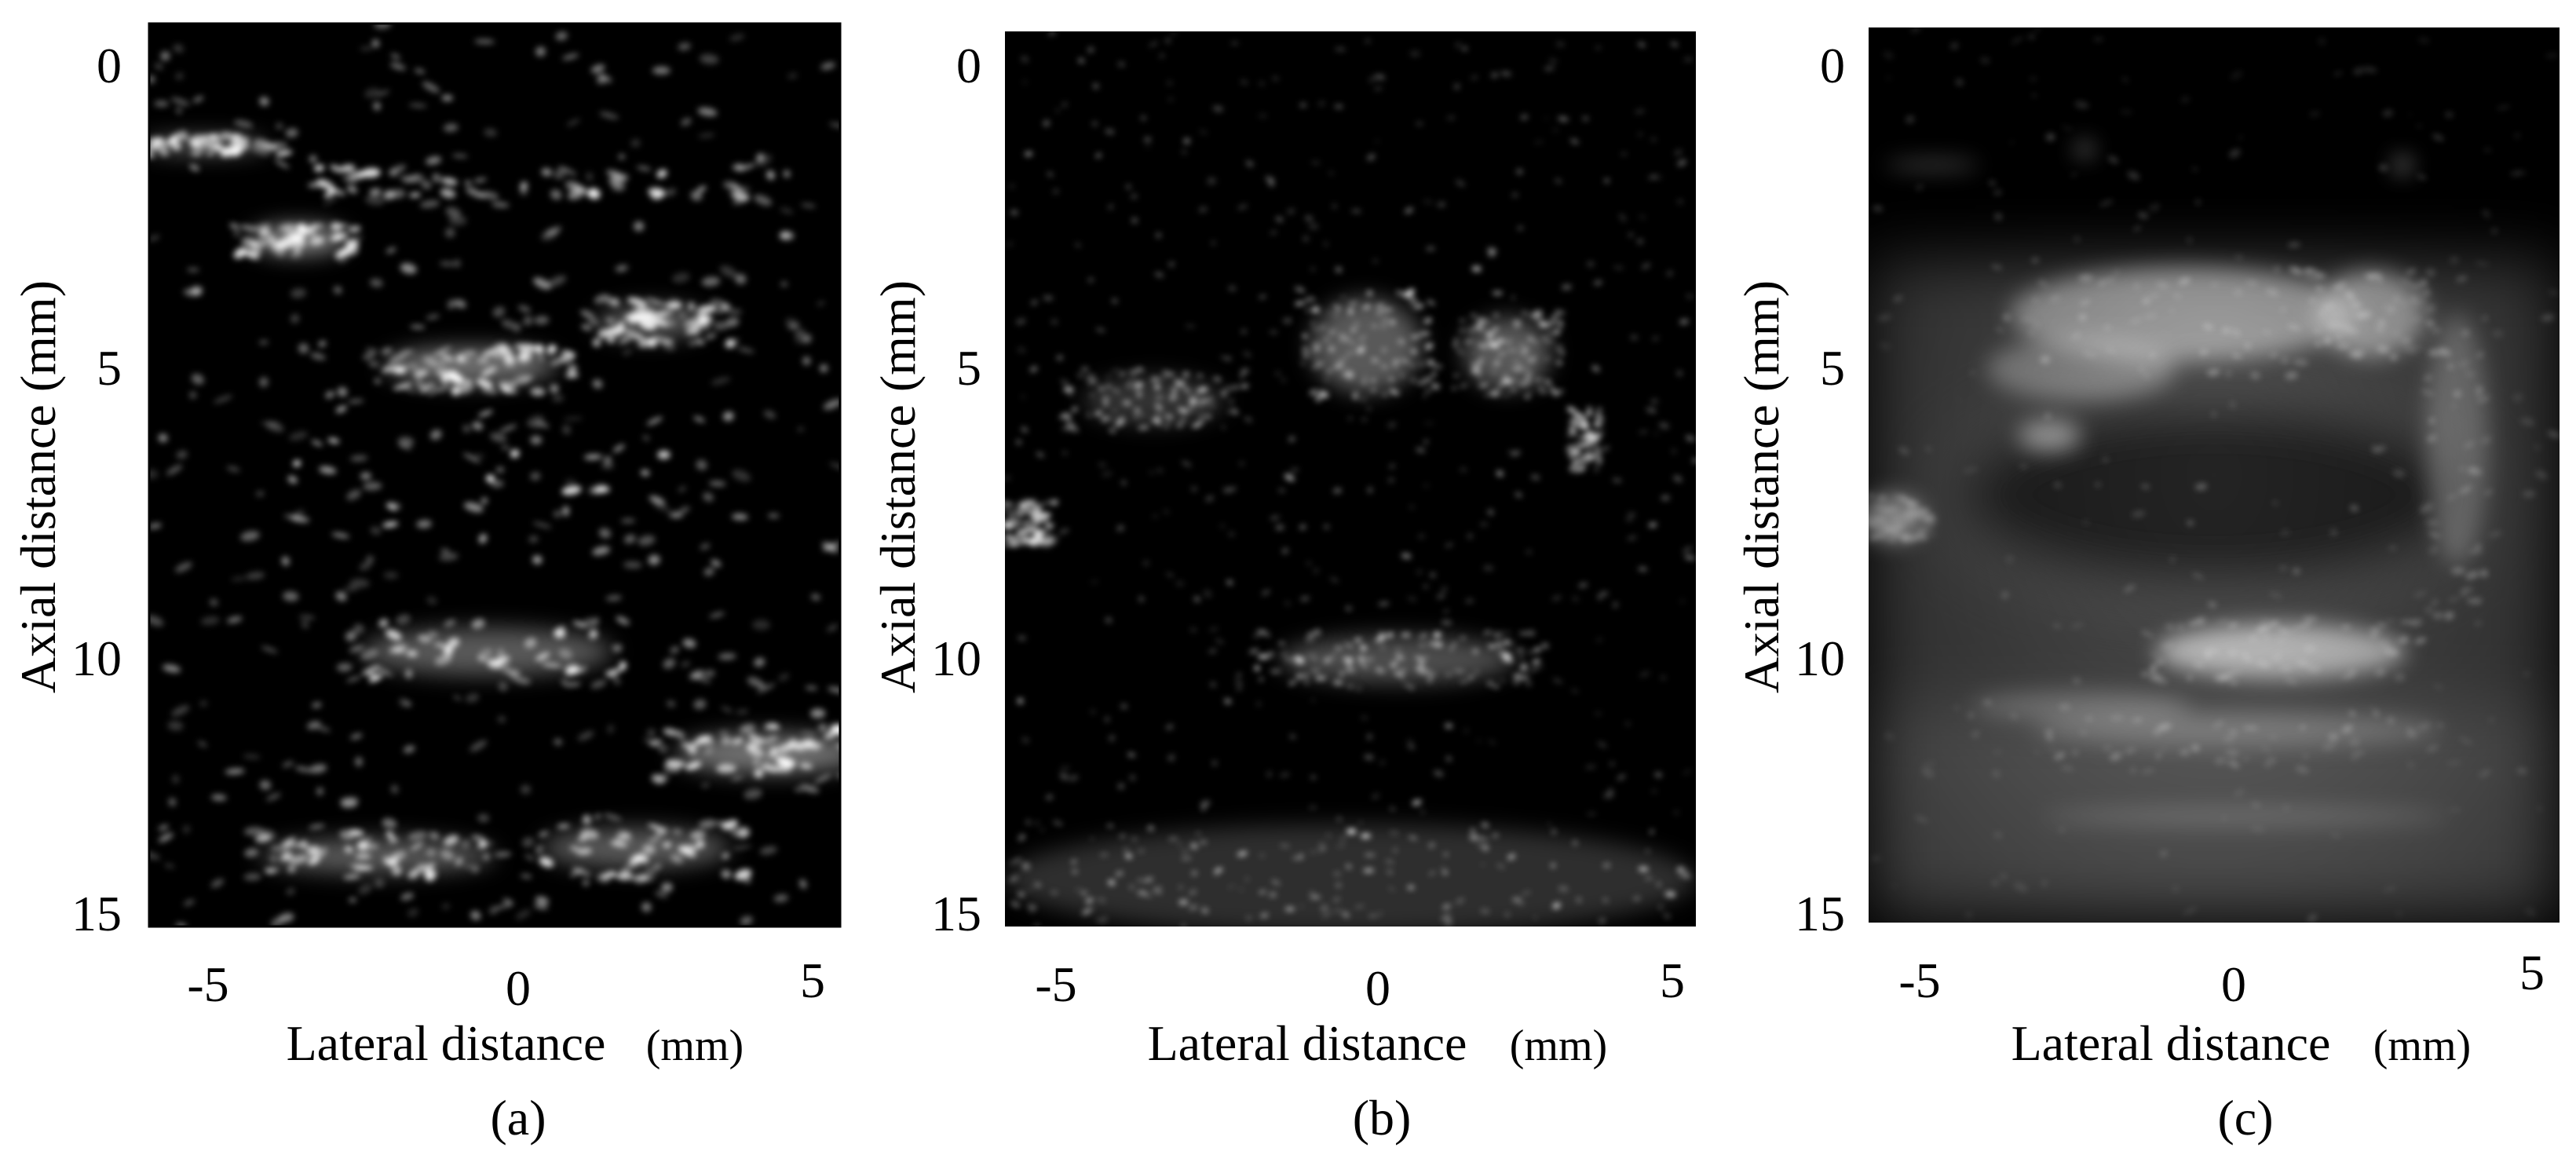  Describe the element at coordinates (447, 1043) in the screenshot. I see `x-axis-label-a: Lateral distance` at that location.